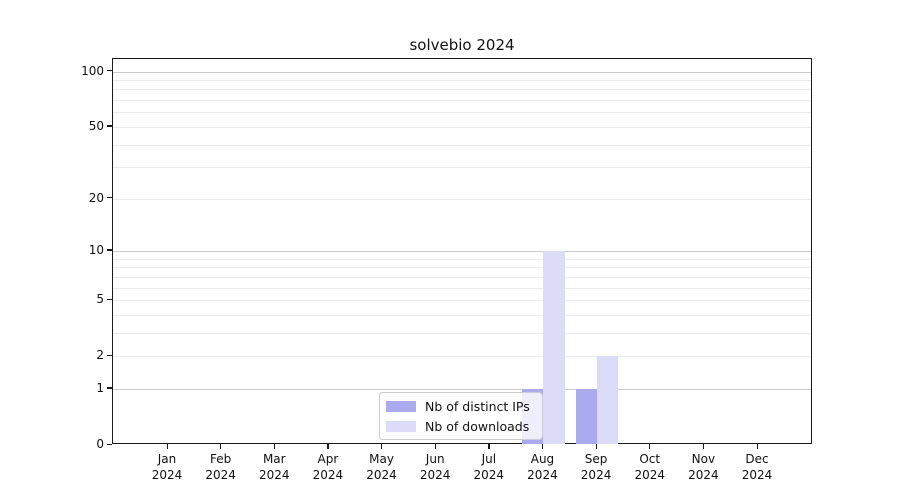  I want to click on legend-row: Nb of downloads, so click(460, 426).